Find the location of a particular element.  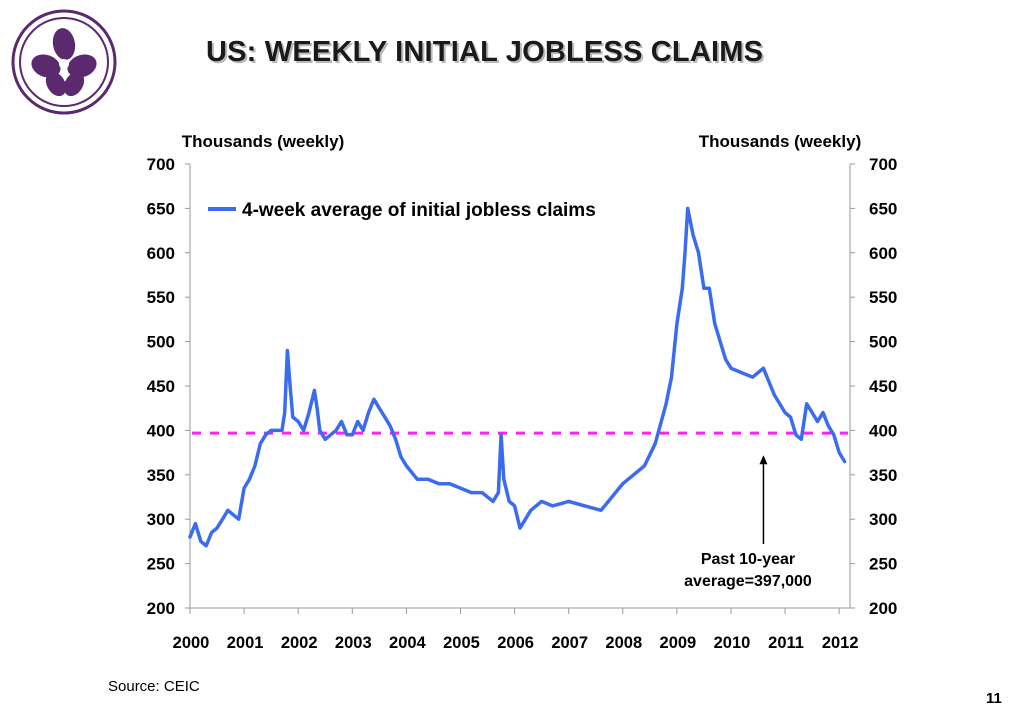

x-tick-label: 2008 is located at coordinates (623, 643).